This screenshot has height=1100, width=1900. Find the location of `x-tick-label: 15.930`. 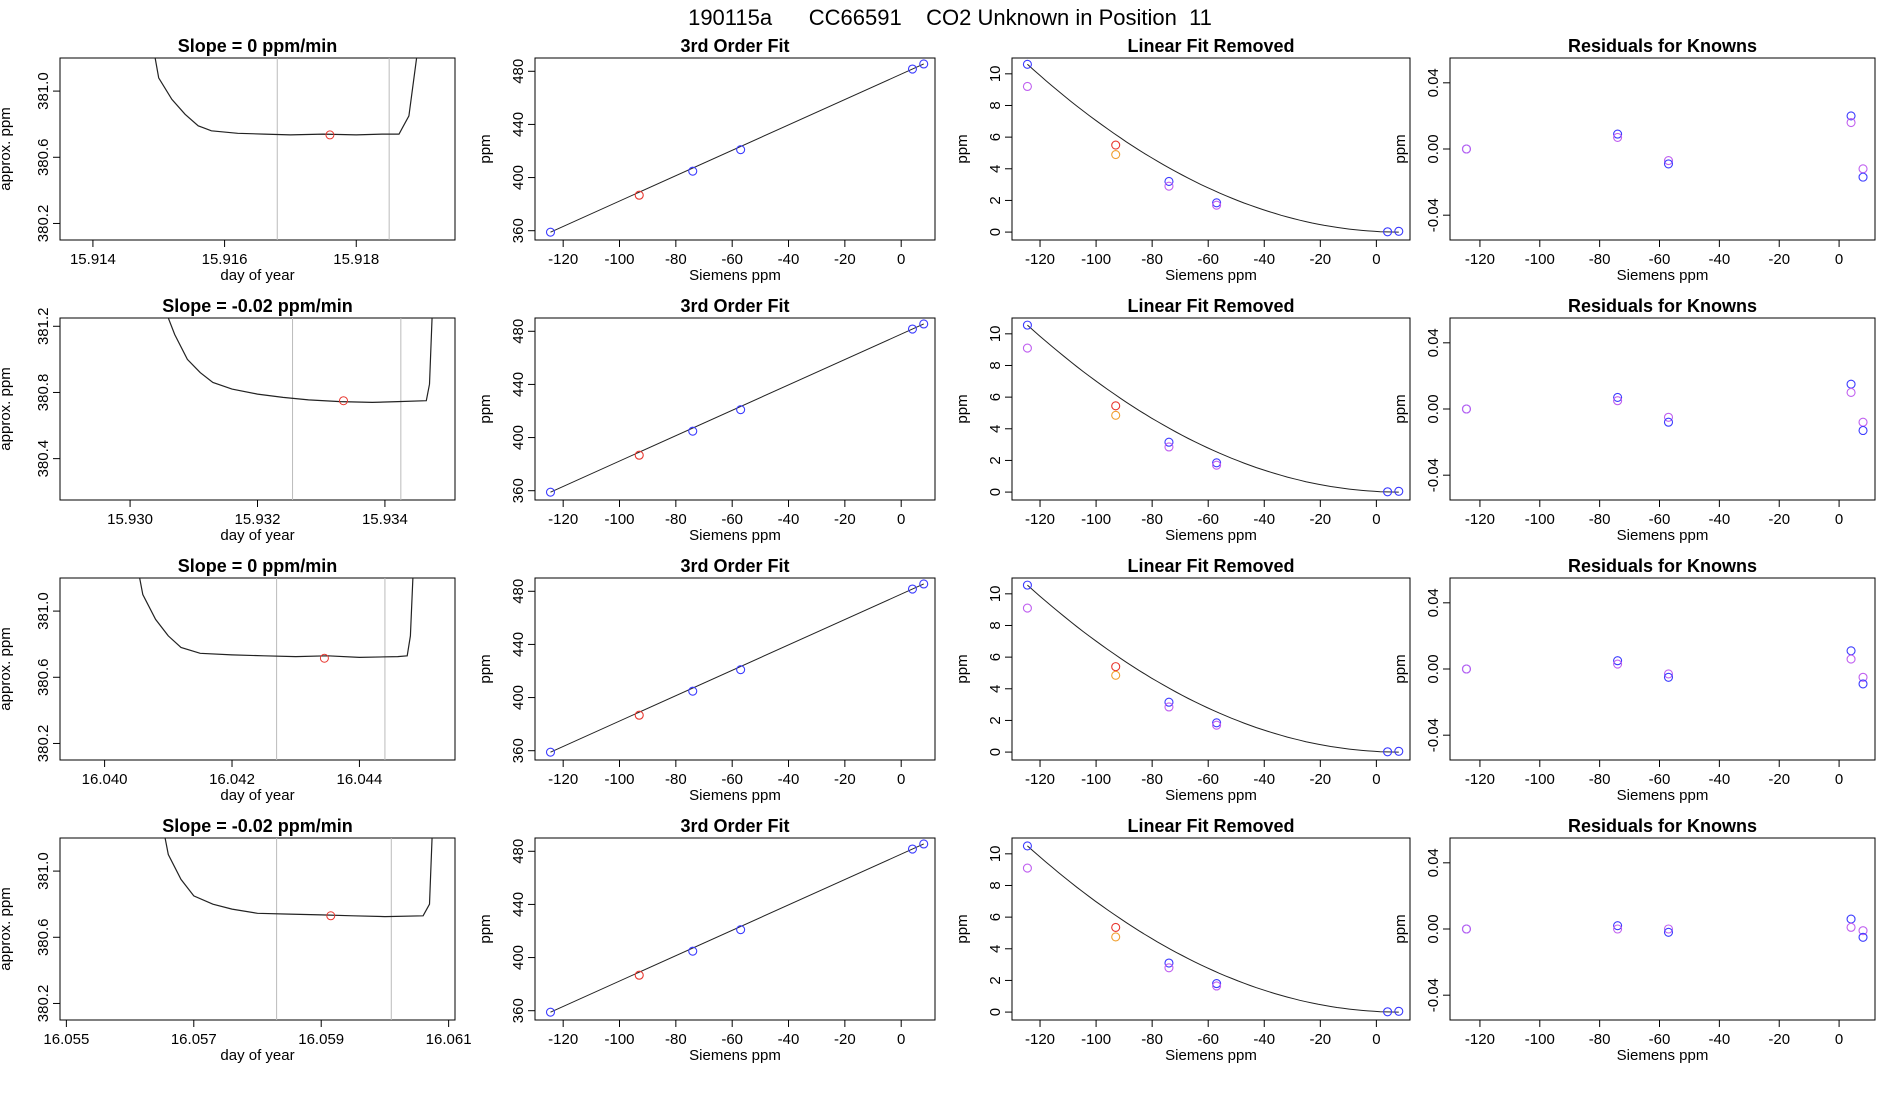

x-tick-label: 15.930 is located at coordinates (130, 519).